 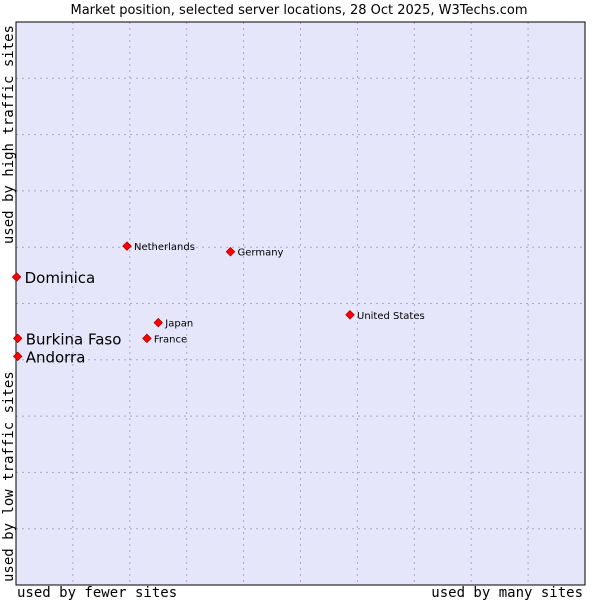 I want to click on marker-japan, so click(x=158, y=322).